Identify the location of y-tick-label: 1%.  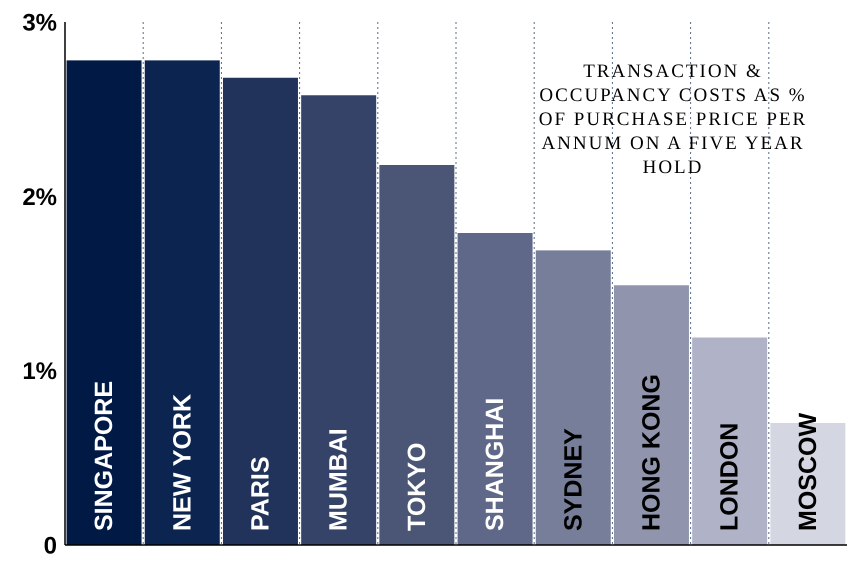
(39, 372).